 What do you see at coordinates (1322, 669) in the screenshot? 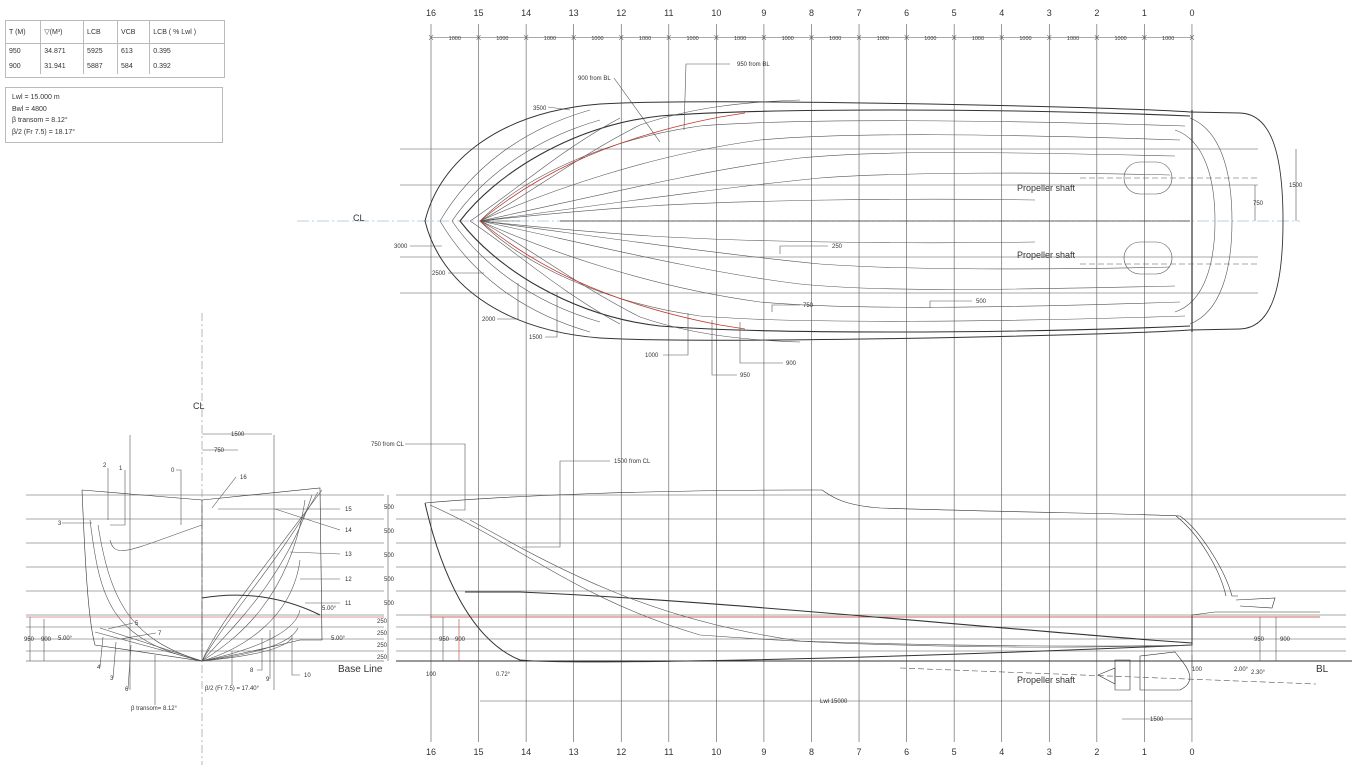
I see `bl-label: BL` at bounding box center [1322, 669].